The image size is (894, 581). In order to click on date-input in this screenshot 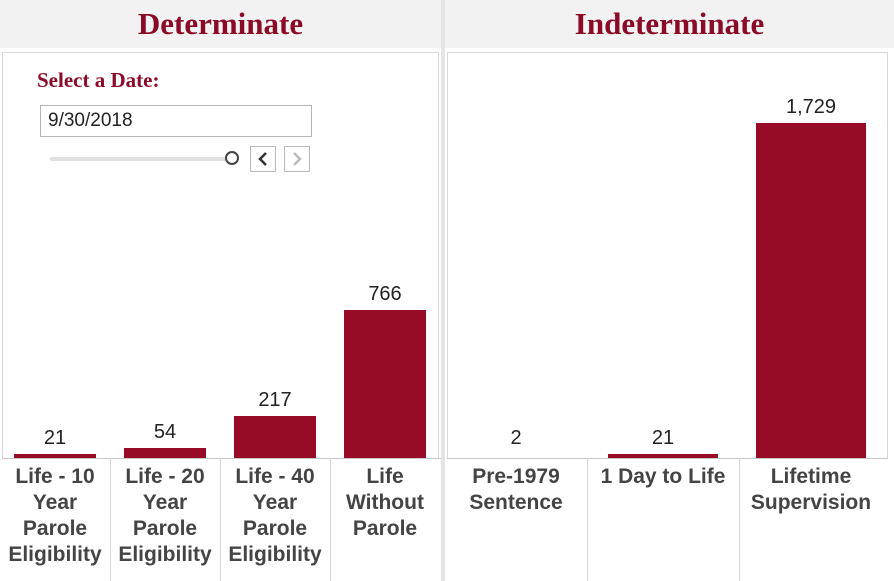, I will do `click(176, 121)`.